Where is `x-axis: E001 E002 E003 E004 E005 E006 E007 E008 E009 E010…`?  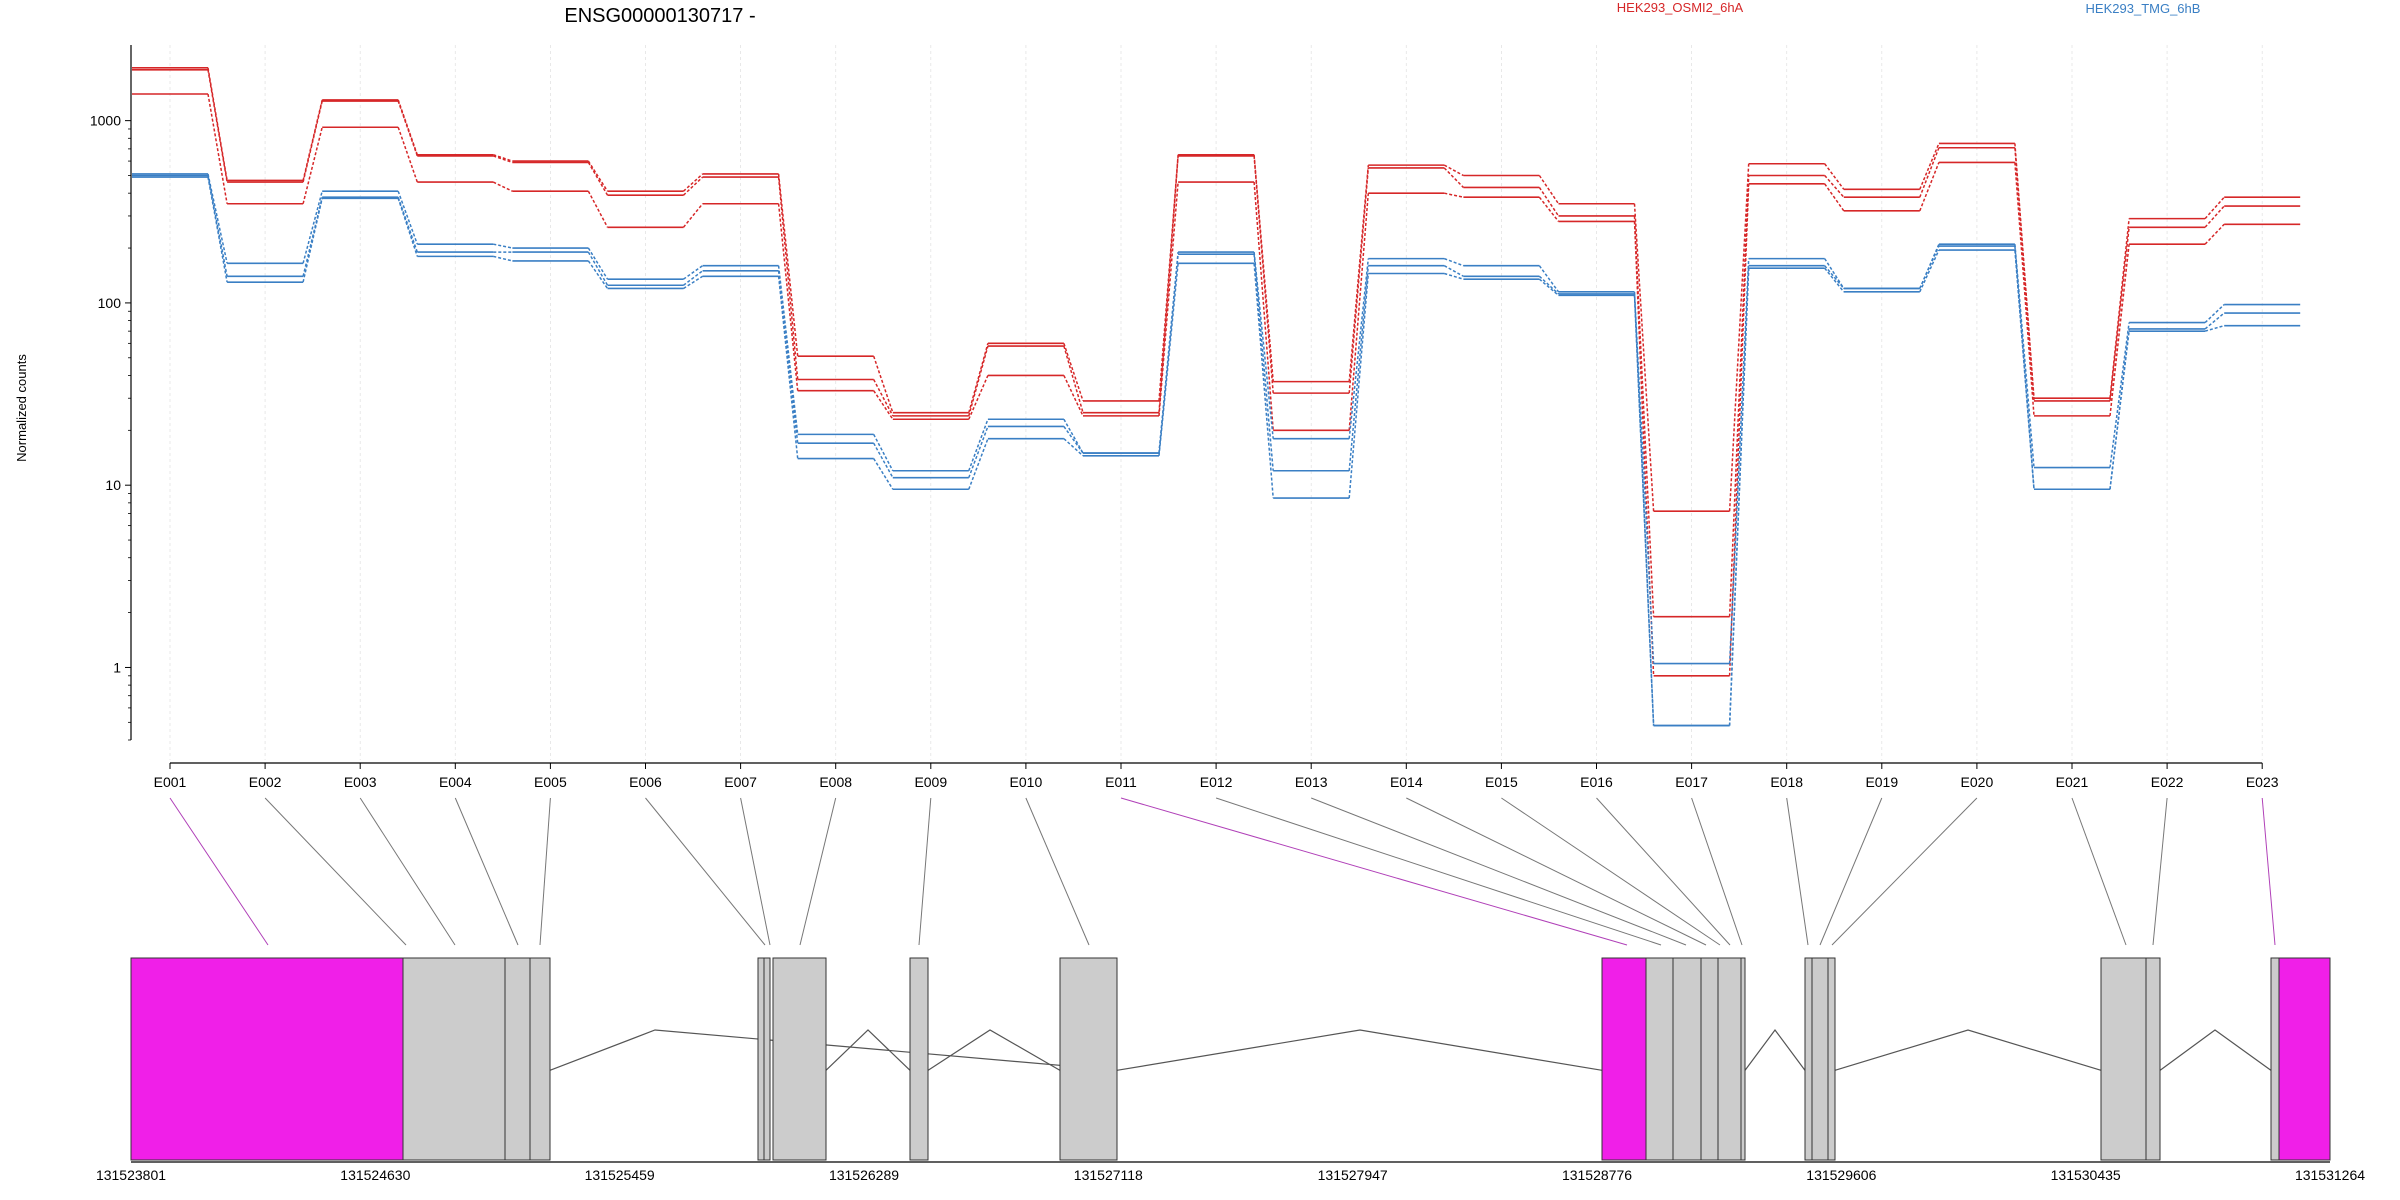
x-axis: E001 E002 E003 E004 E005 E006 E007 E008 E009 E010… is located at coordinates (1216, 776).